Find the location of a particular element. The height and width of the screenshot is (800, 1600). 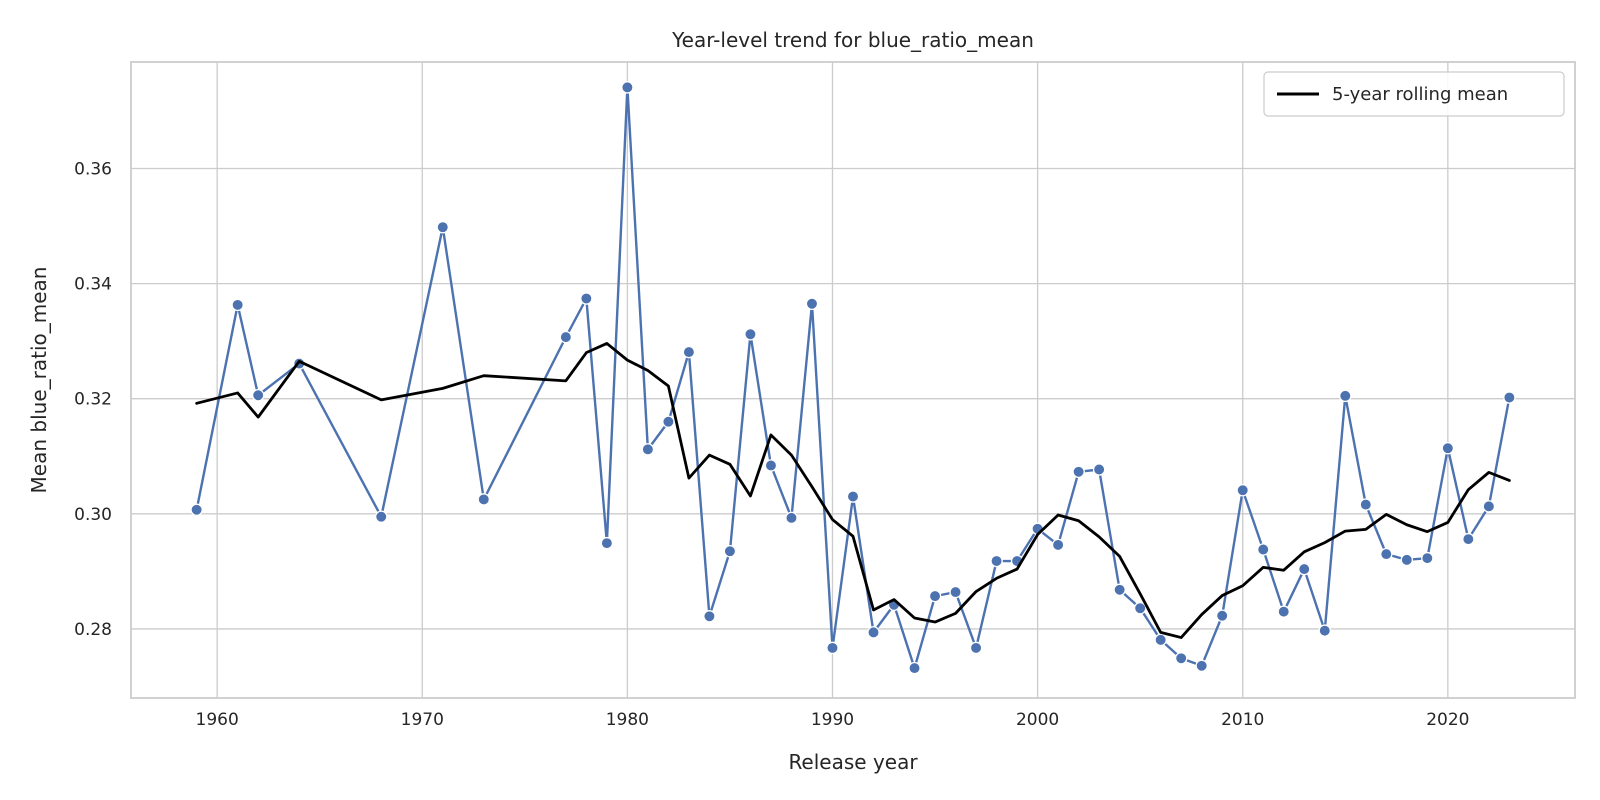

y-tick-label: 0.36 is located at coordinates (93, 169).